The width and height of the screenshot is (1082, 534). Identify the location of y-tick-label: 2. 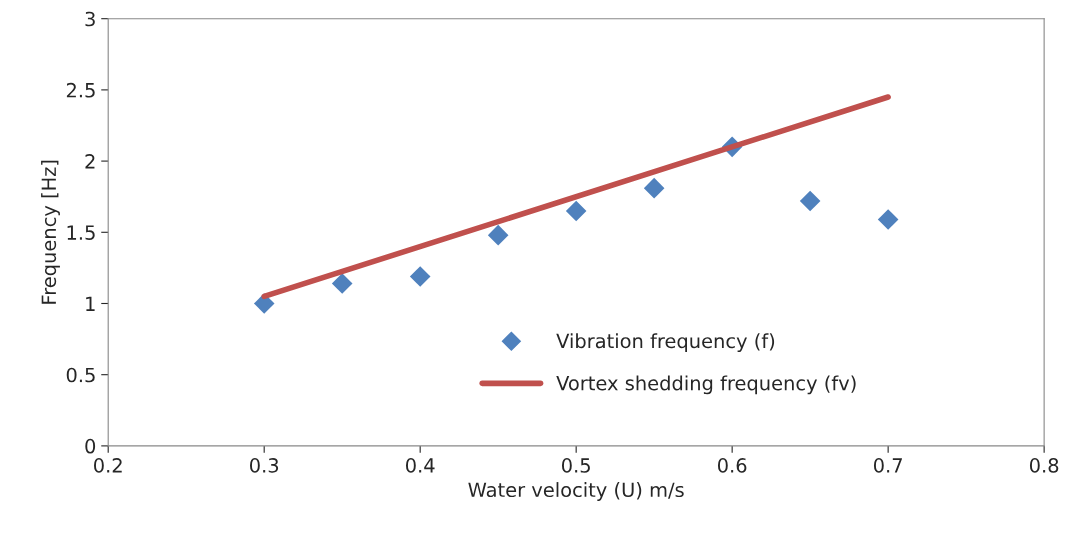
(90, 161).